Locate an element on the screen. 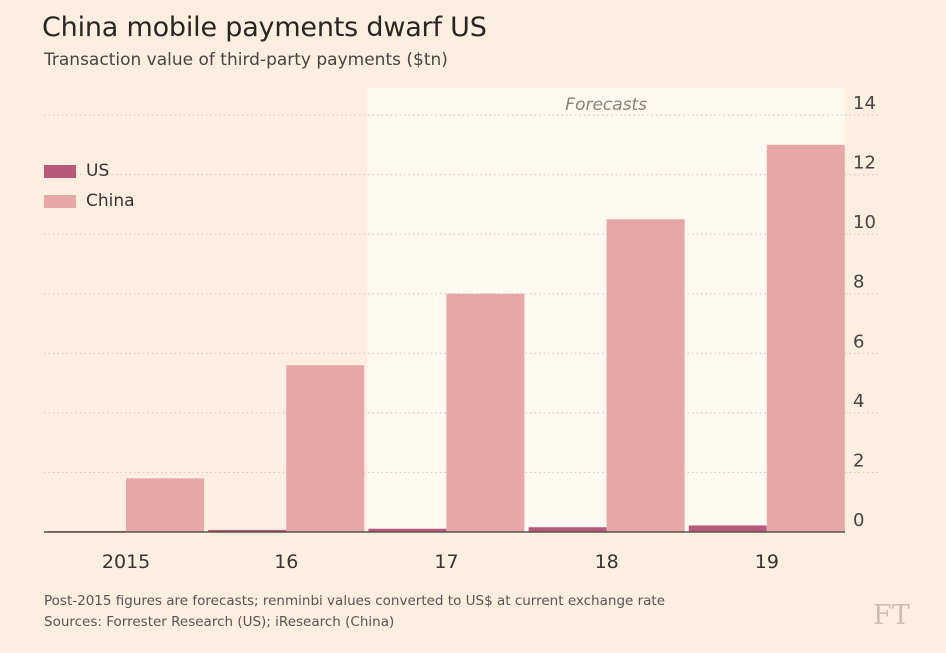  legend-label-us: US is located at coordinates (98, 171).